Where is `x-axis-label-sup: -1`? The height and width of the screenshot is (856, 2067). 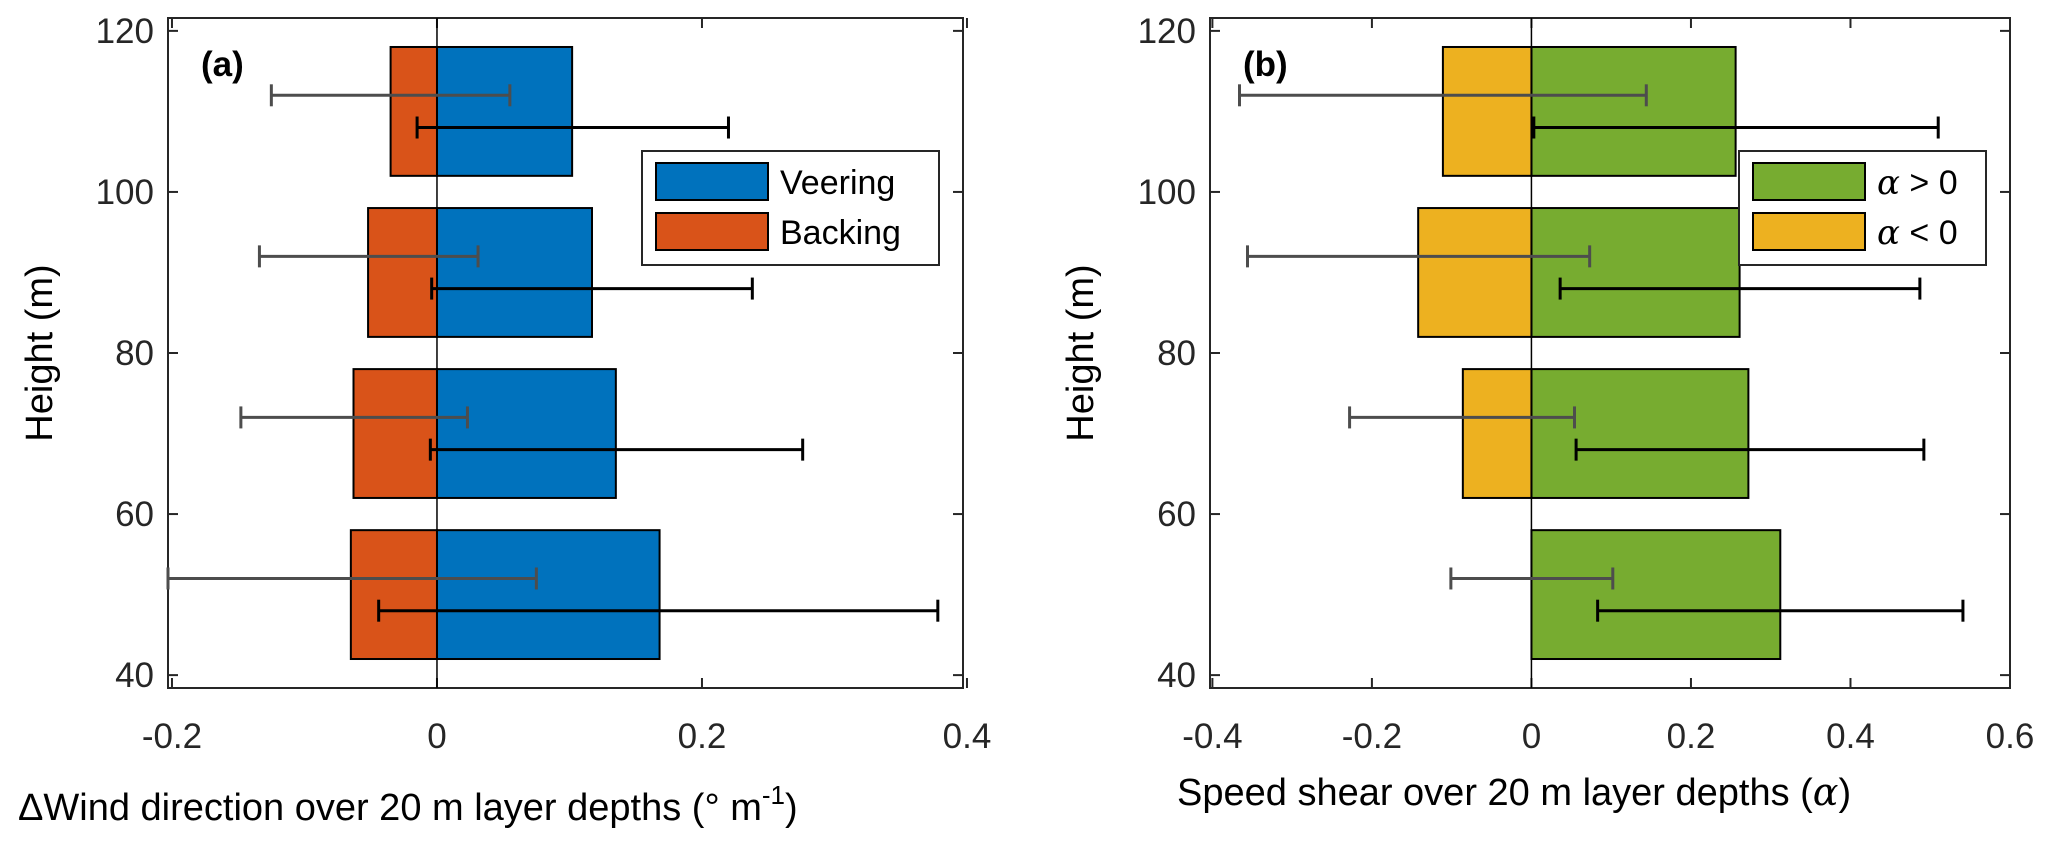 x-axis-label-sup: -1 is located at coordinates (773, 795).